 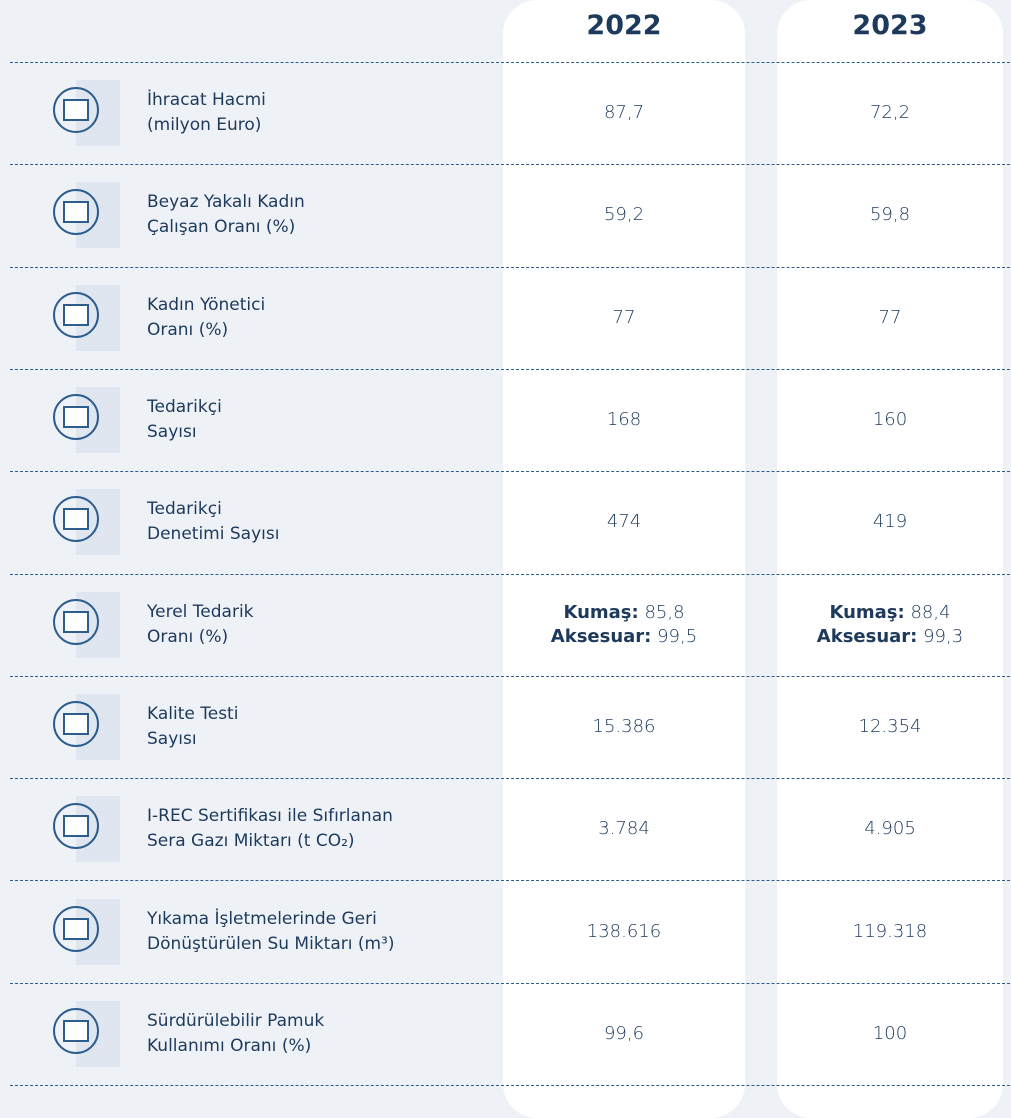 I want to click on value-cell: 87,7, so click(x=624, y=113).